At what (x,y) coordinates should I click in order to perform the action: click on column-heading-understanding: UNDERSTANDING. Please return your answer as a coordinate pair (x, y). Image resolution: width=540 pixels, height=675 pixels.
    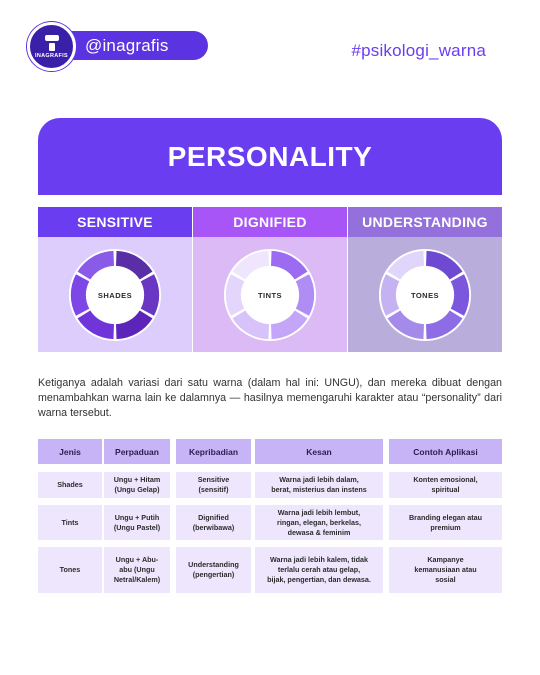
    Looking at the image, I should click on (425, 222).